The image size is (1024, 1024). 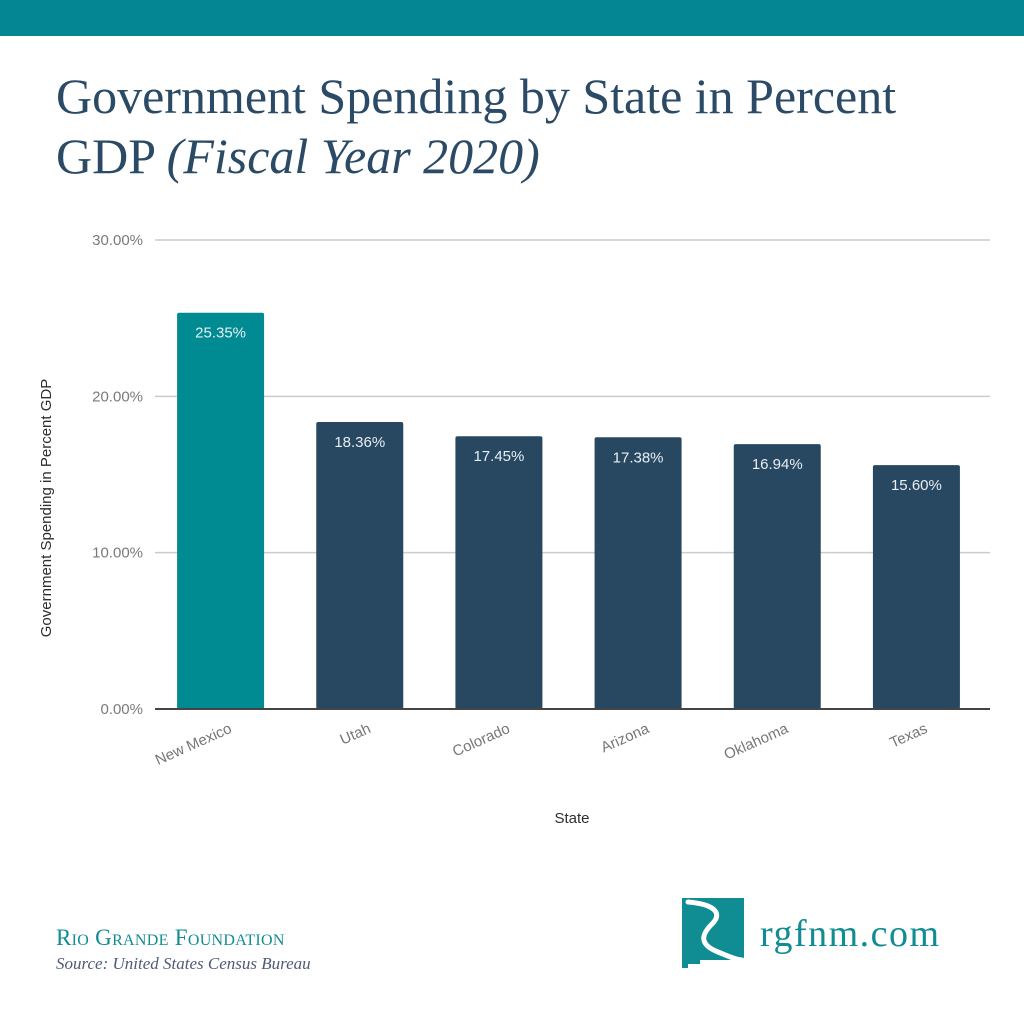 I want to click on title-italic: (Fiscal Year 2020), so click(x=353, y=156).